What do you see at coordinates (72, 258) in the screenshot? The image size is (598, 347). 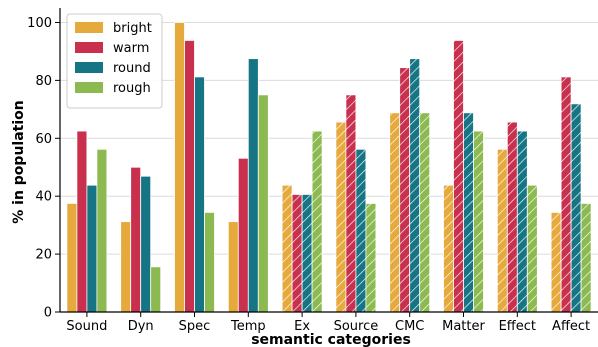 I see `bar-bright-sound` at bounding box center [72, 258].